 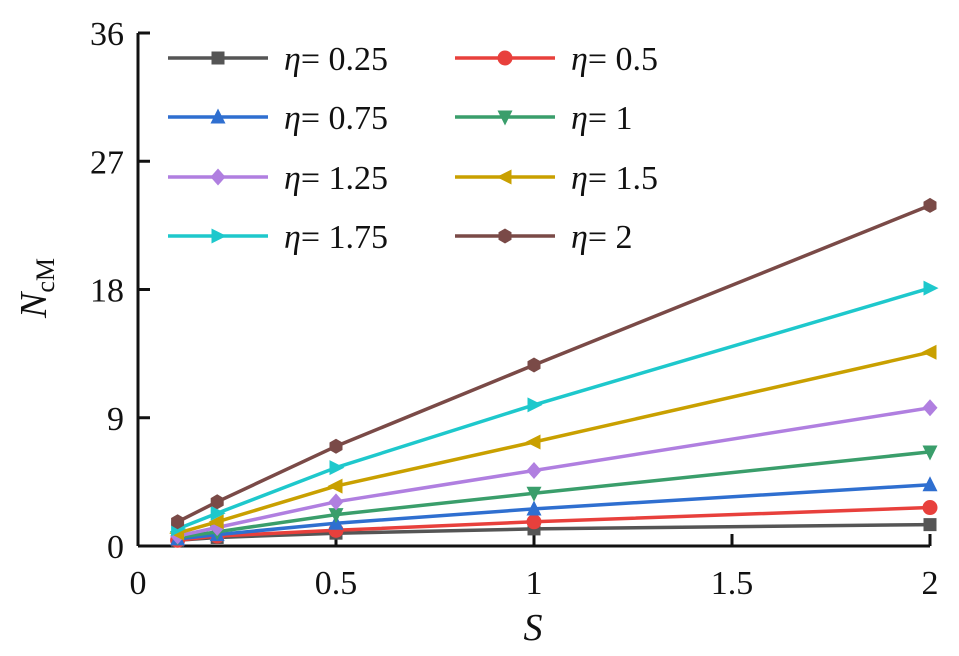 What do you see at coordinates (344, 237) in the screenshot?
I see `legend-value: = 1.75` at bounding box center [344, 237].